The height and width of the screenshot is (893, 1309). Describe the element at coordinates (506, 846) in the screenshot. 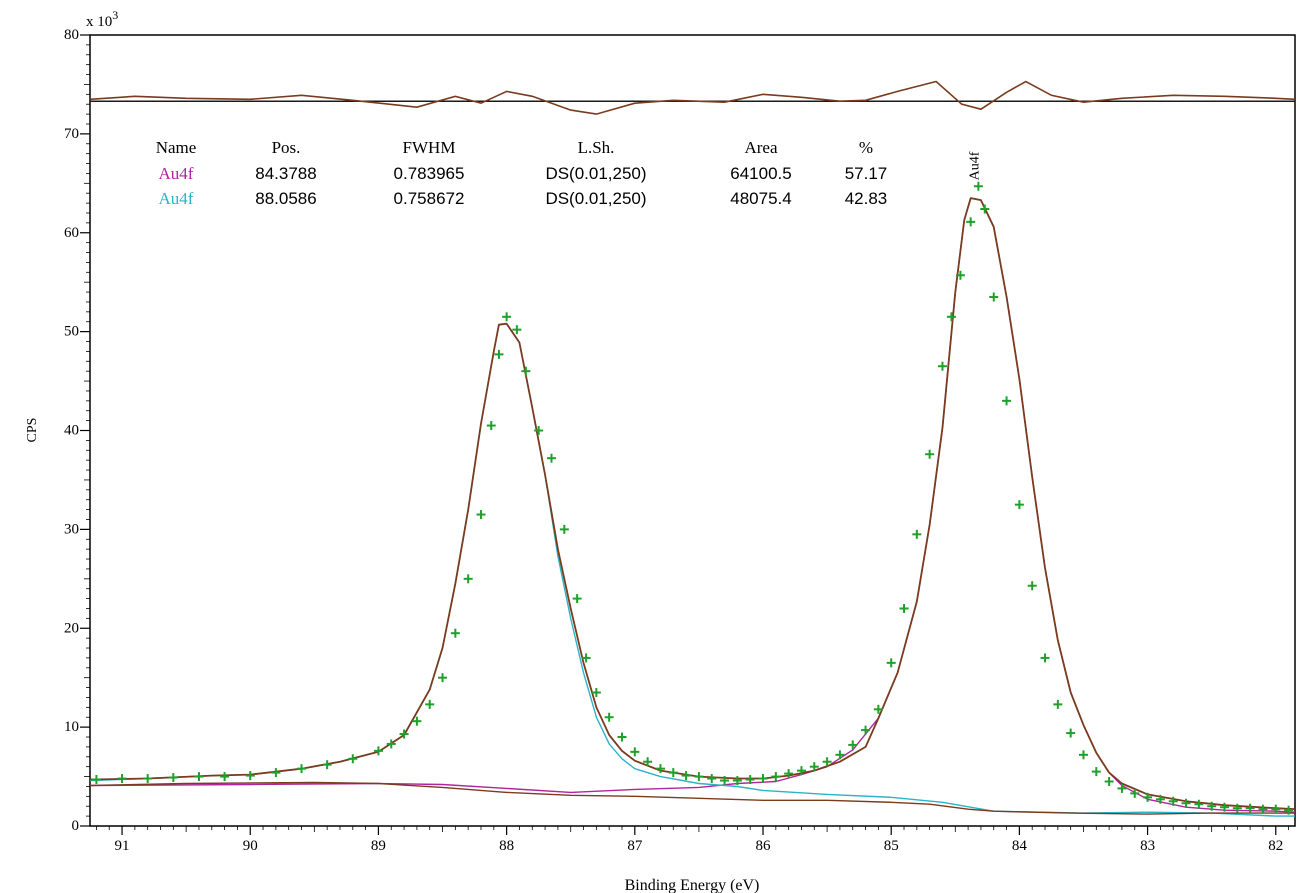

I see `x-tick-label: 88` at that location.